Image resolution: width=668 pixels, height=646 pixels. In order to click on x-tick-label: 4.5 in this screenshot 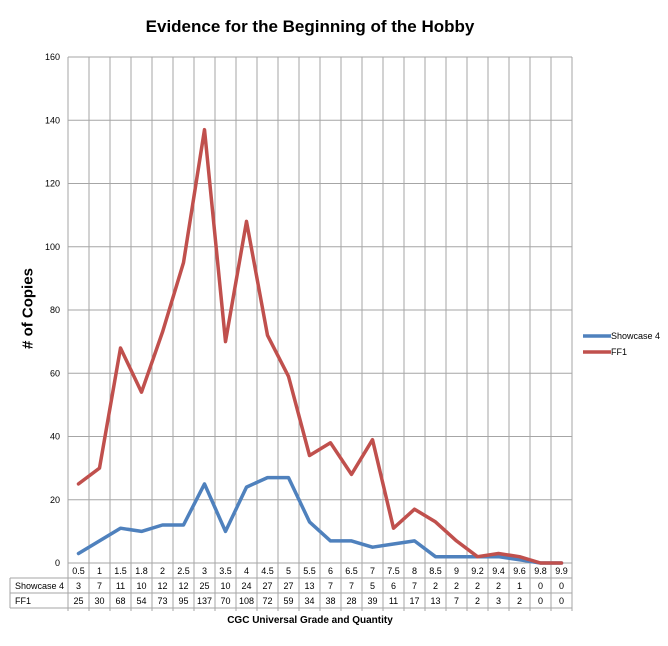, I will do `click(267, 571)`.